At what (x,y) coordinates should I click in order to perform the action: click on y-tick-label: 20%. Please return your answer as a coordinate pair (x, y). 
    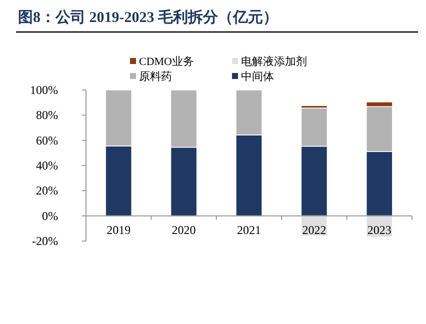
    Looking at the image, I should click on (47, 191).